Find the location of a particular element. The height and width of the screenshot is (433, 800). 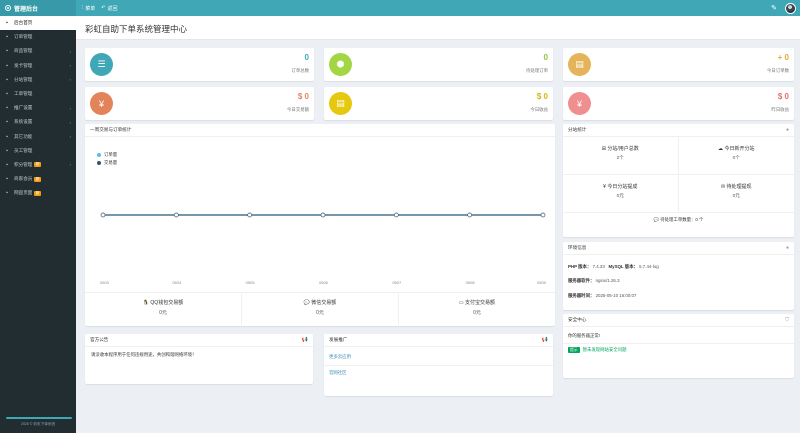

payment-cell-2: ▭ 支付宝交易额 0元 is located at coordinates (477, 309).